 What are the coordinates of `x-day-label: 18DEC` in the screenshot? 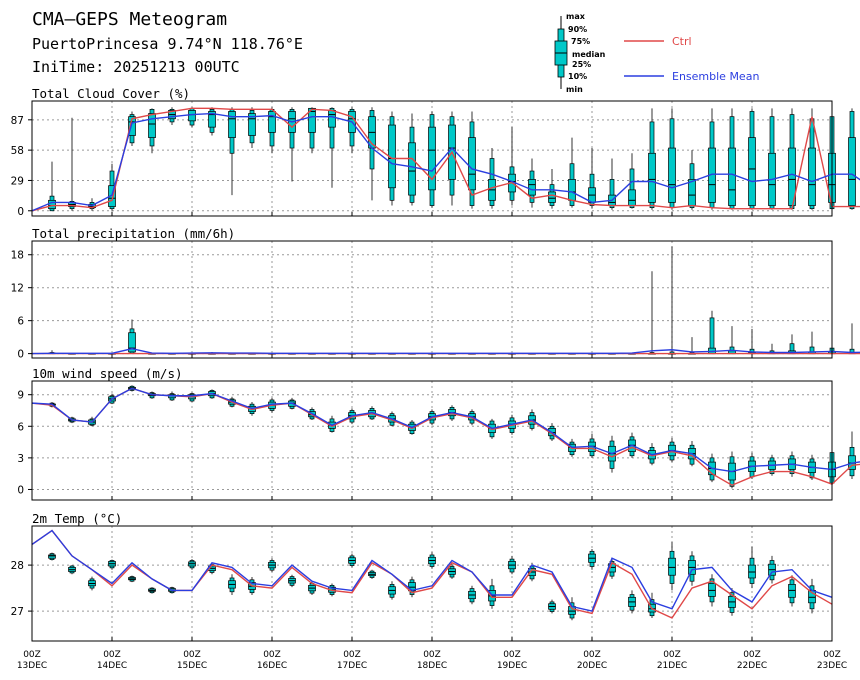 It's located at (432, 666).